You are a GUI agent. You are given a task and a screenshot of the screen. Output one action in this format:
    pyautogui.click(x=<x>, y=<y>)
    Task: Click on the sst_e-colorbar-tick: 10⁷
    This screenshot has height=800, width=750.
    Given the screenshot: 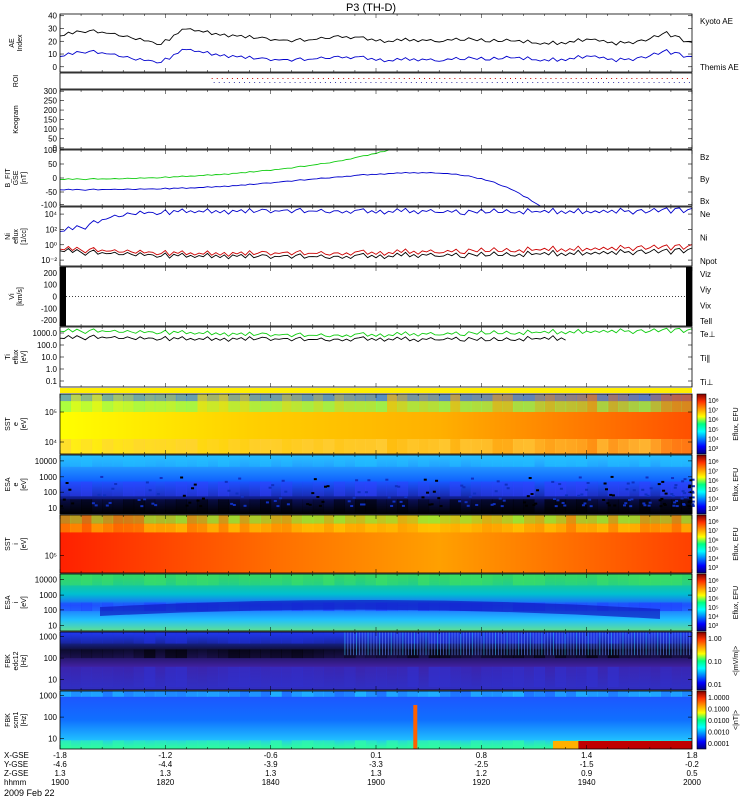 What is the action you would take?
    pyautogui.click(x=713, y=411)
    